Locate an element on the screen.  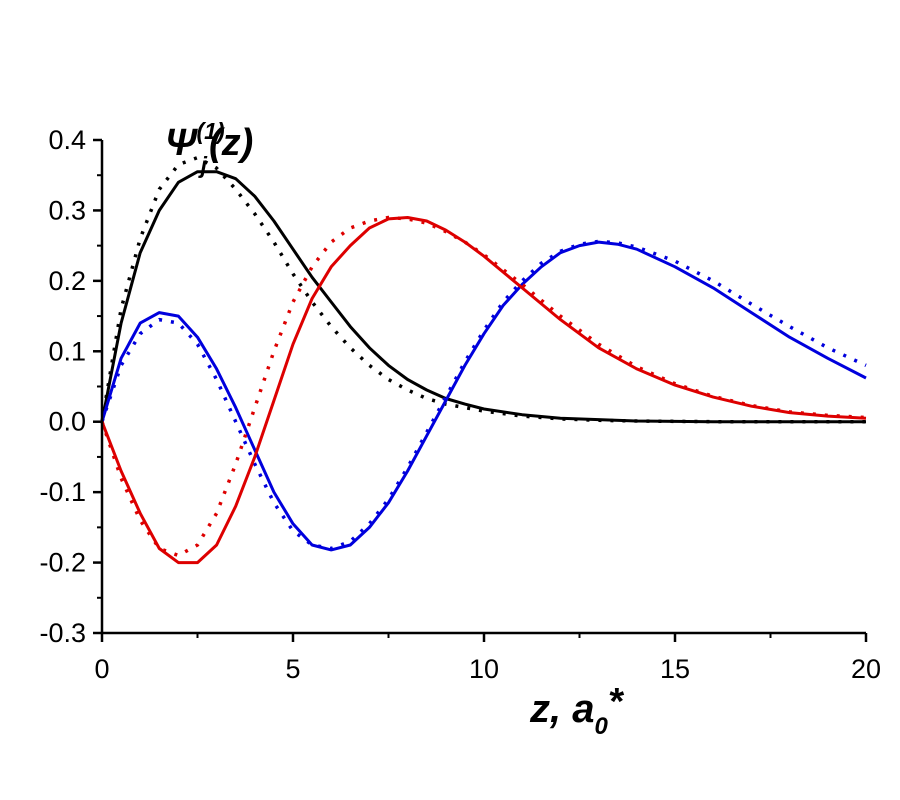
x-tick-label: 5 is located at coordinates (292, 669).